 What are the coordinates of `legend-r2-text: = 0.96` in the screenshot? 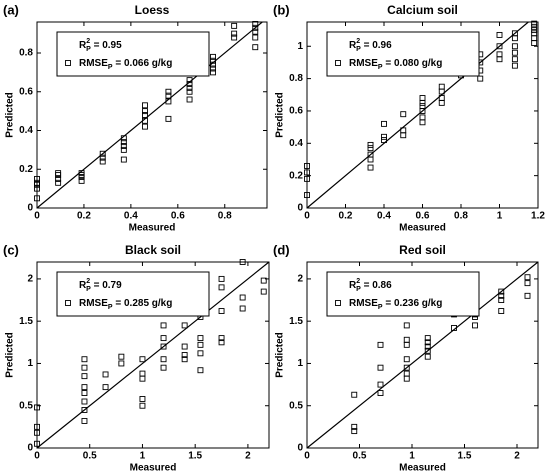 It's located at (376, 45).